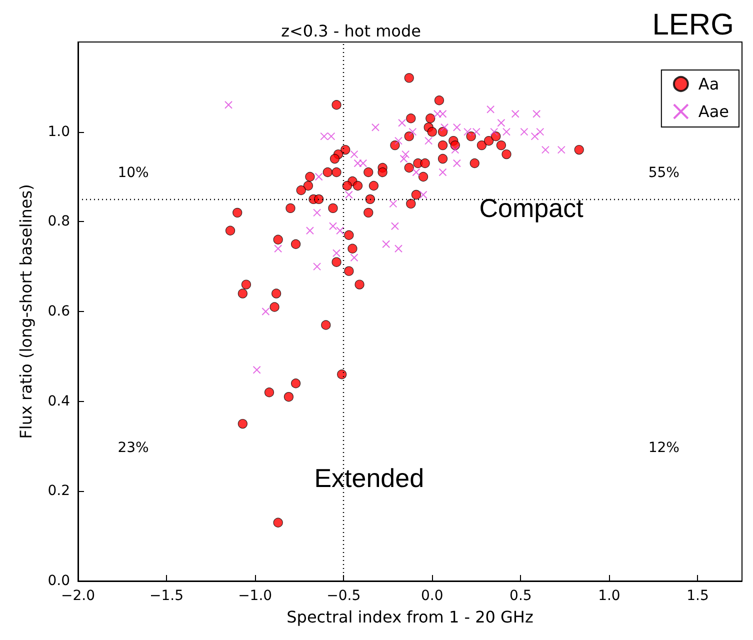 The image size is (753, 640). What do you see at coordinates (693, 25) in the screenshot?
I see `text: LERG` at bounding box center [693, 25].